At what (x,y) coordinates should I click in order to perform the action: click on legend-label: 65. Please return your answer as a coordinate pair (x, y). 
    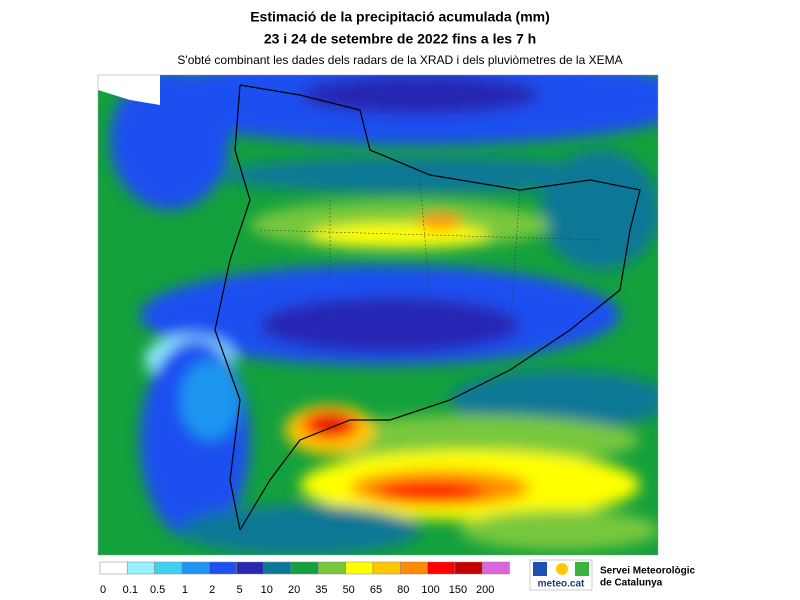
    Looking at the image, I should click on (376, 590).